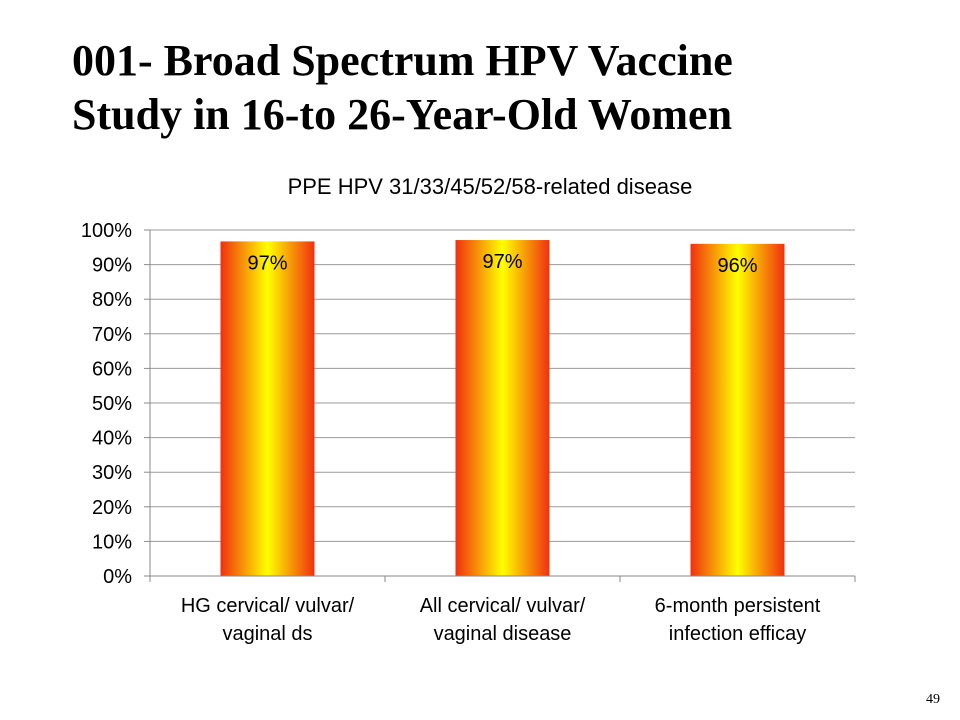 The image size is (960, 720). I want to click on x-category-label: vaginal disease, so click(503, 634).